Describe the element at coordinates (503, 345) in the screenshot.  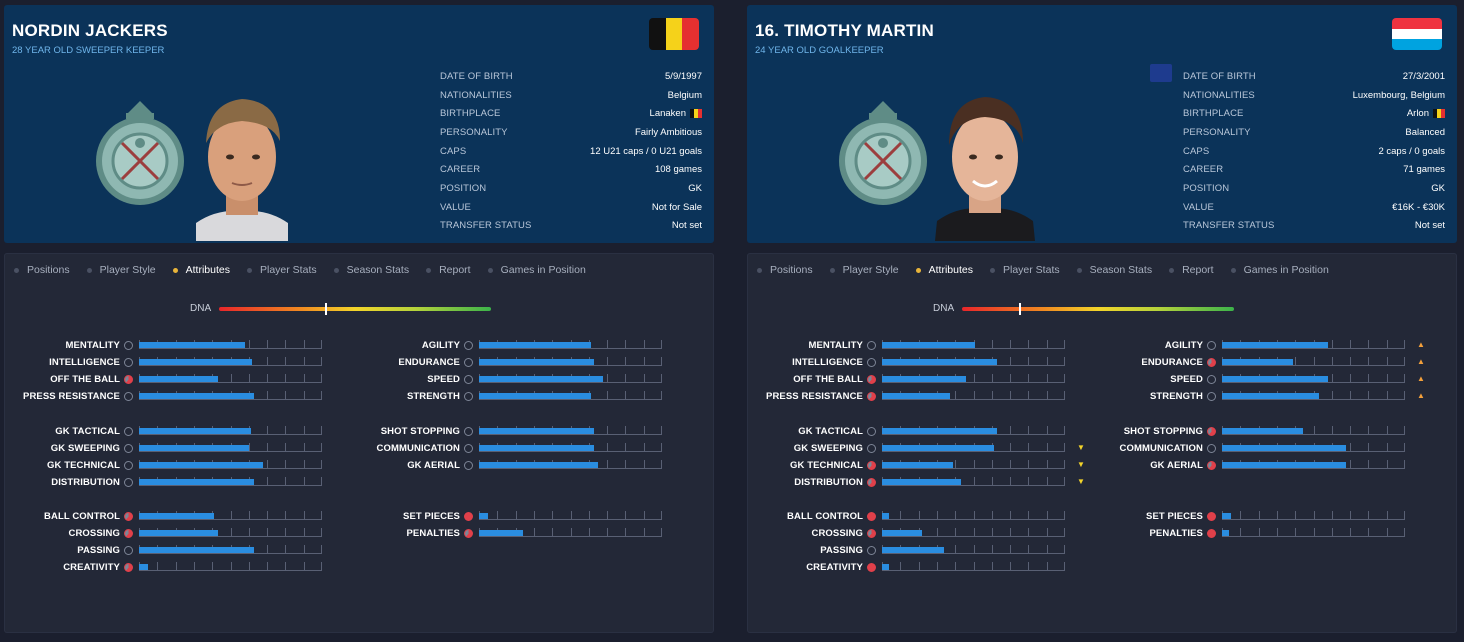
I see `attribute-row: AGILITY` at that location.